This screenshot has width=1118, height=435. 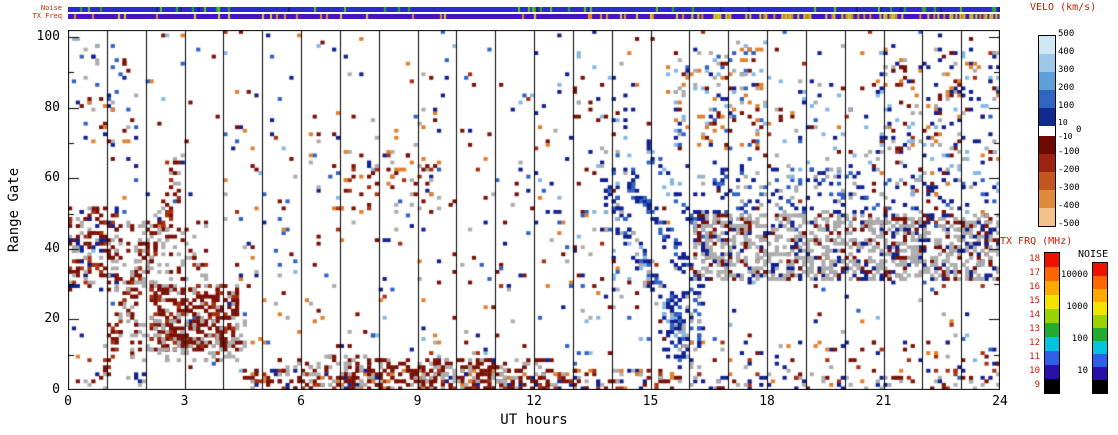 I want to click on velo-scale-label: -400, so click(x=1069, y=206).